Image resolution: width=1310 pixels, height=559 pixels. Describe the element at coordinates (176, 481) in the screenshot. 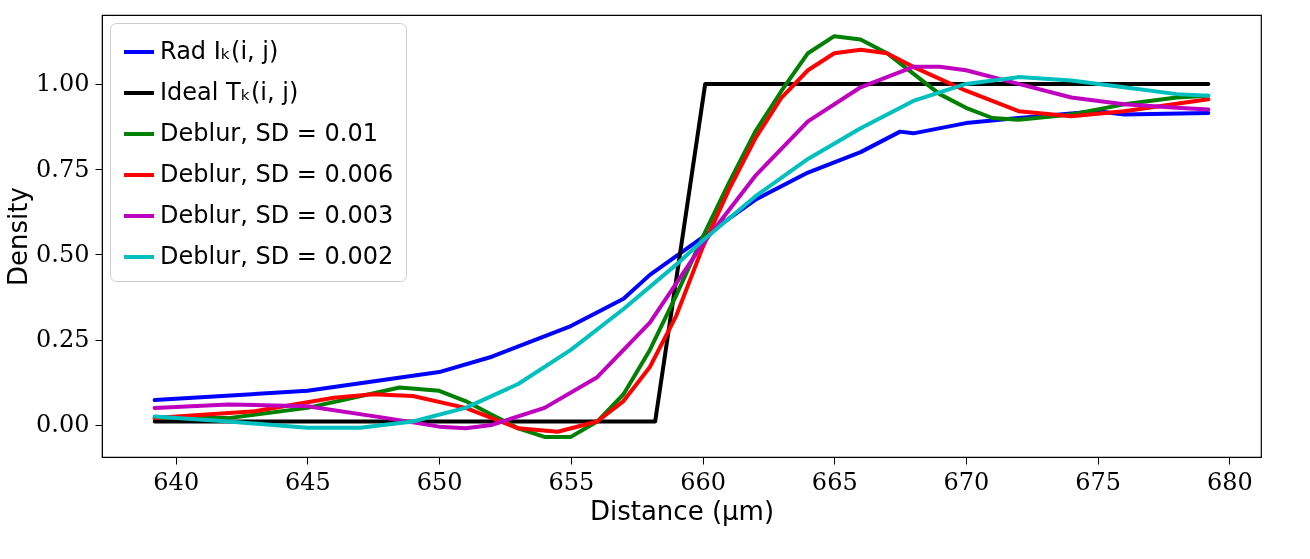

I see `x-tick-label: 640` at that location.